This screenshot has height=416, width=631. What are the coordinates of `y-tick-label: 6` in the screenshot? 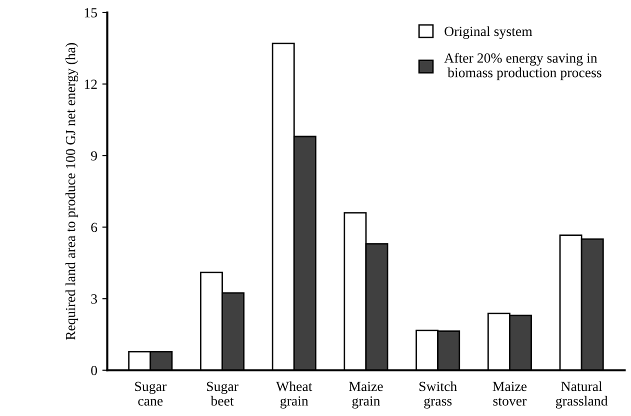 It's located at (94, 227).